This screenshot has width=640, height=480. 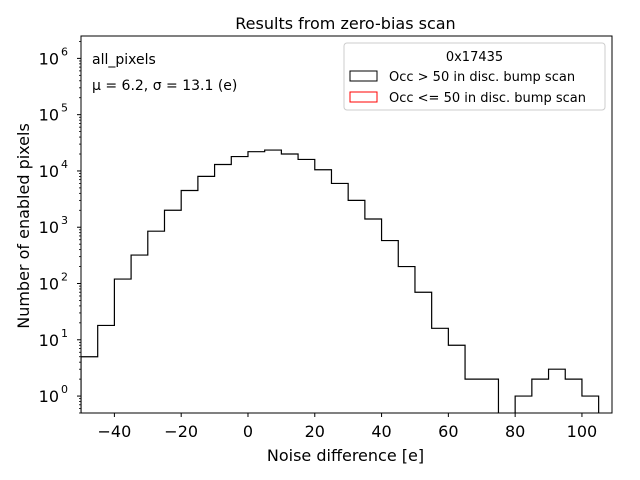 I want to click on y-axis-label: Number of enabled pixels, so click(x=23, y=226).